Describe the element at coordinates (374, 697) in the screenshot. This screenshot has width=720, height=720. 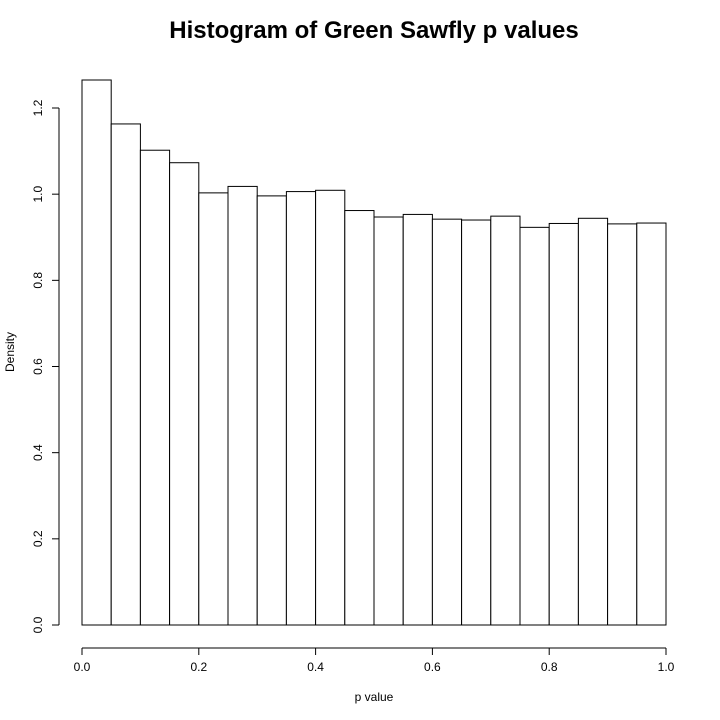
I see `x-axis-label: p value` at that location.